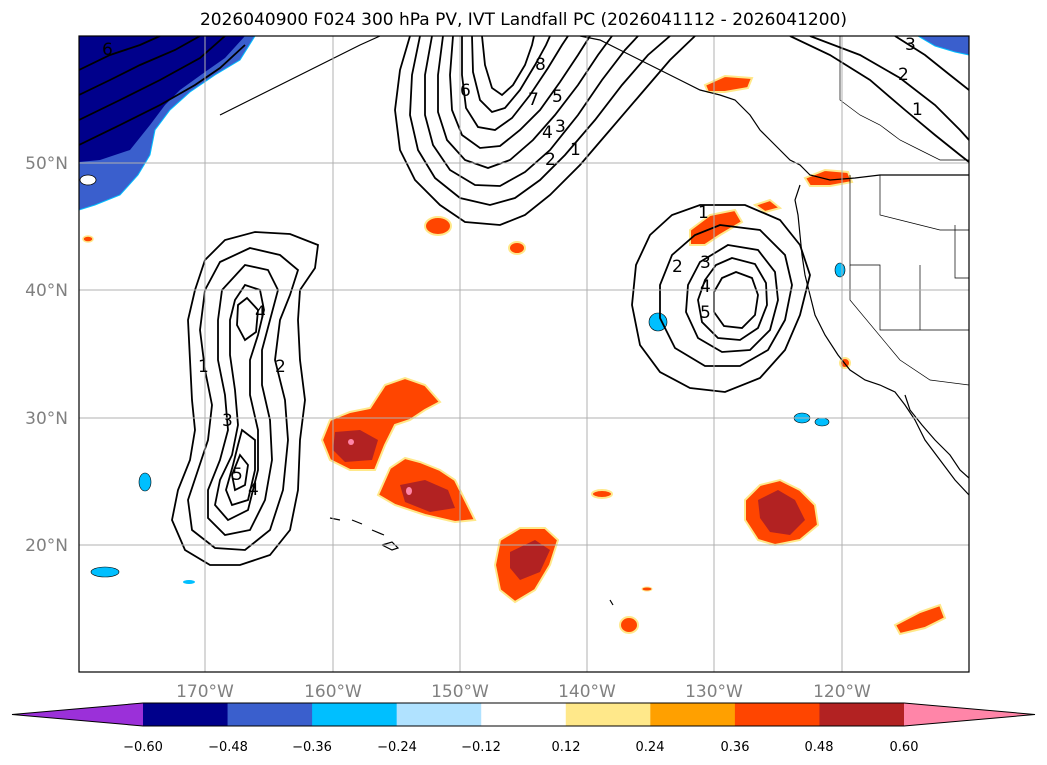 This screenshot has width=1047, height=765. What do you see at coordinates (735, 747) in the screenshot?
I see `colorbar-tick-label: 0.36` at bounding box center [735, 747].